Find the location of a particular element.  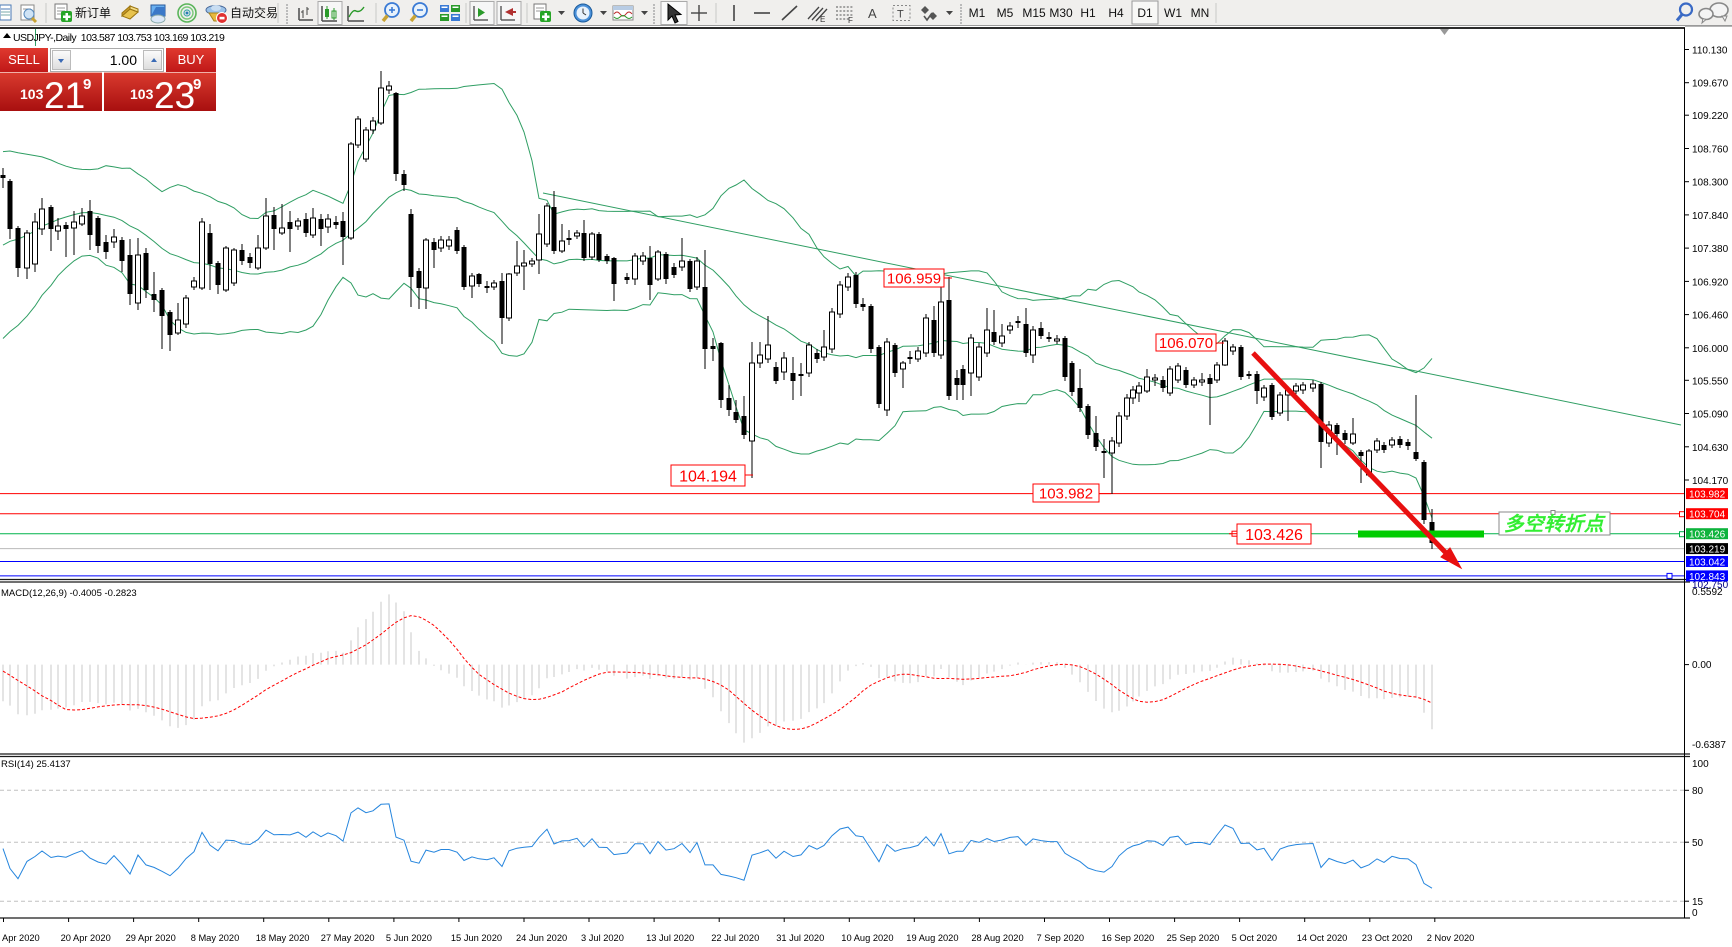

svg-text: MN is located at coordinates (1200, 13).